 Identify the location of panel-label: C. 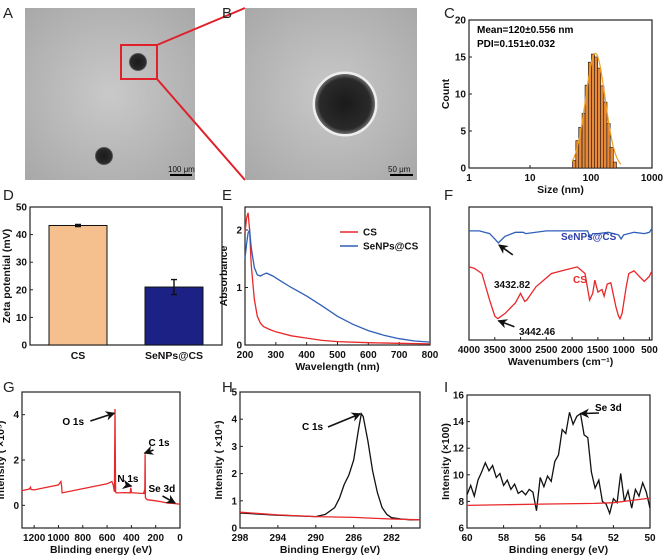
(449, 13).